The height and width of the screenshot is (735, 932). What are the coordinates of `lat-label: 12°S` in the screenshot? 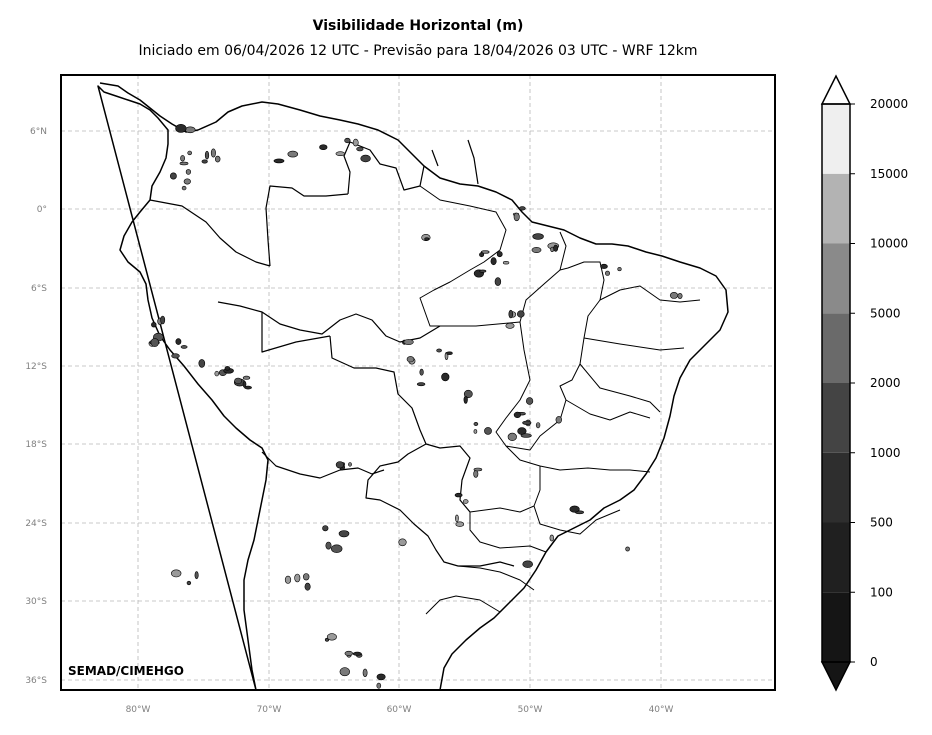 It's located at (36, 367).